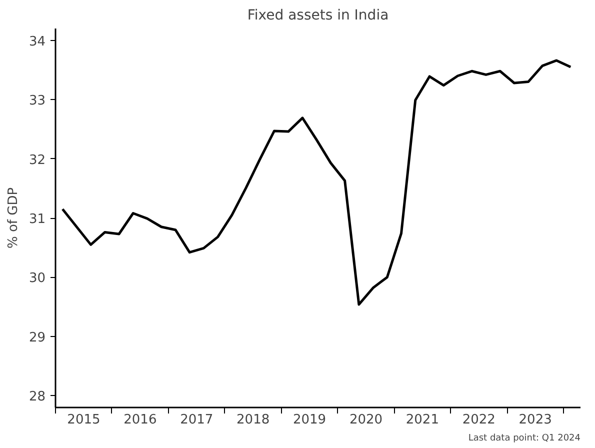 The width and height of the screenshot is (595, 448). I want to click on y-tick-label: 30, so click(37, 278).